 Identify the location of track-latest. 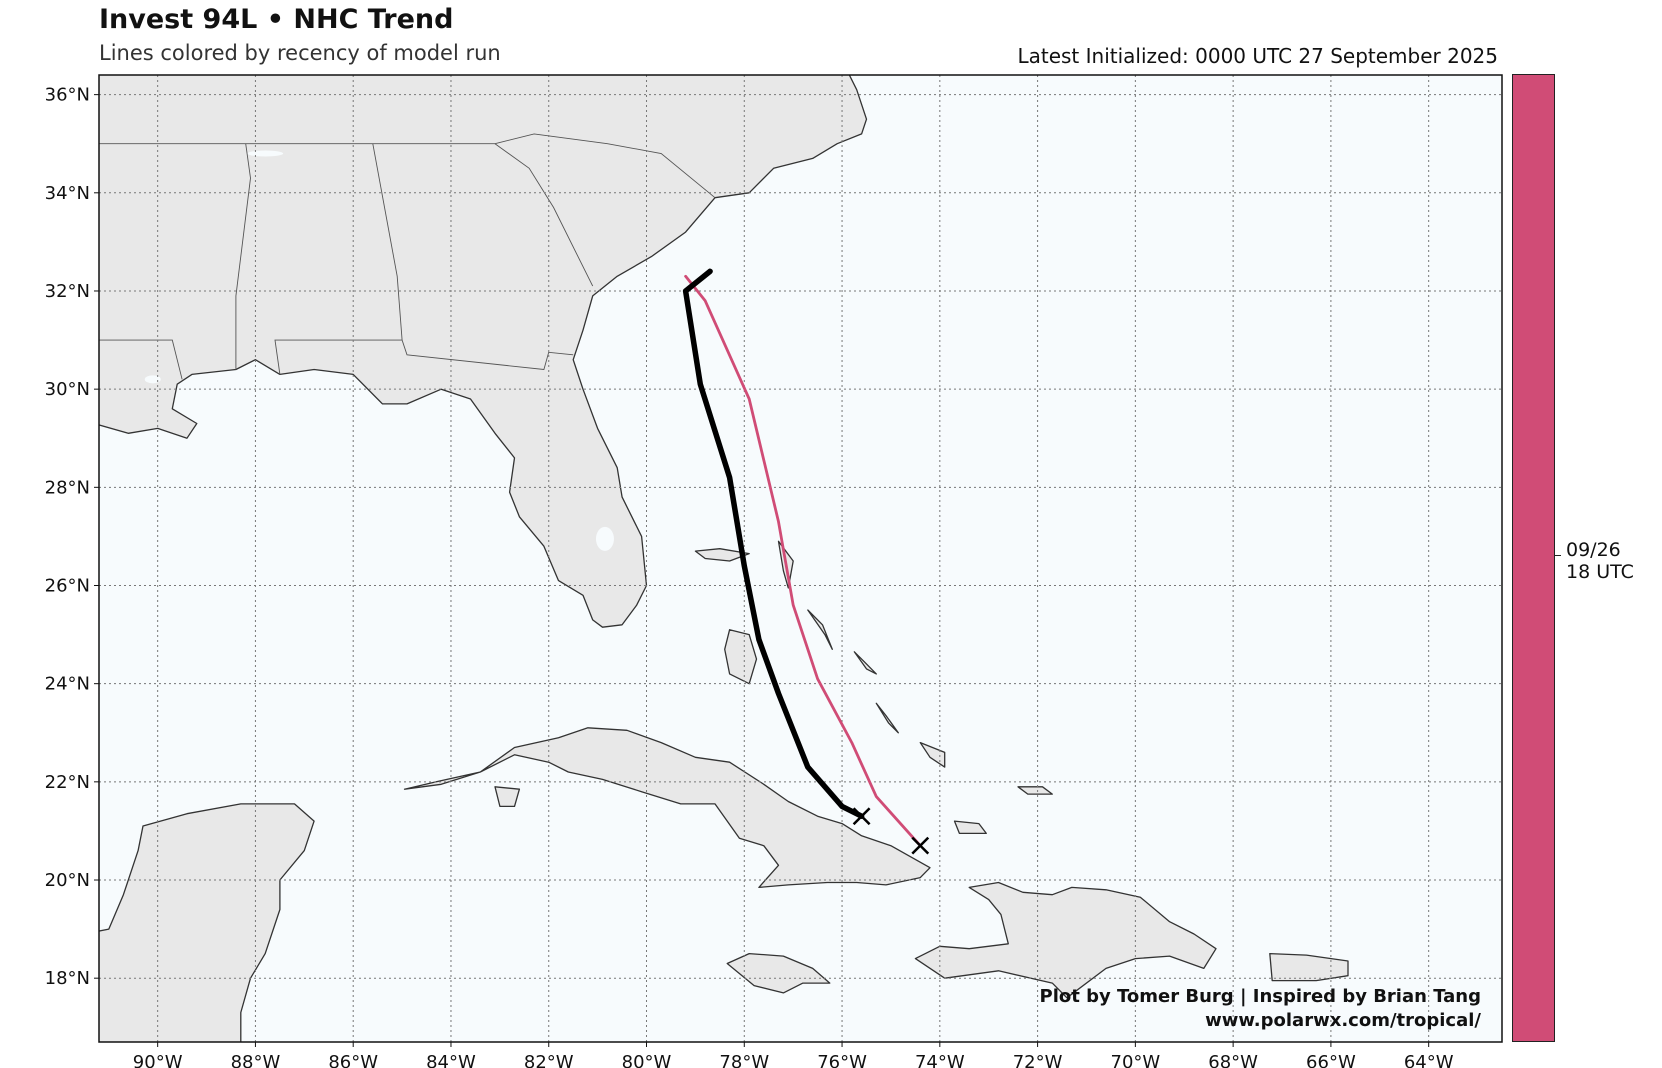
(773, 543).